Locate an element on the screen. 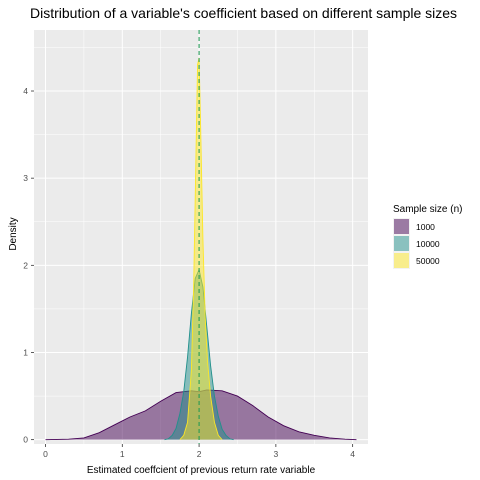 The width and height of the screenshot is (480, 480). x-tick-label: 3 is located at coordinates (275, 454).